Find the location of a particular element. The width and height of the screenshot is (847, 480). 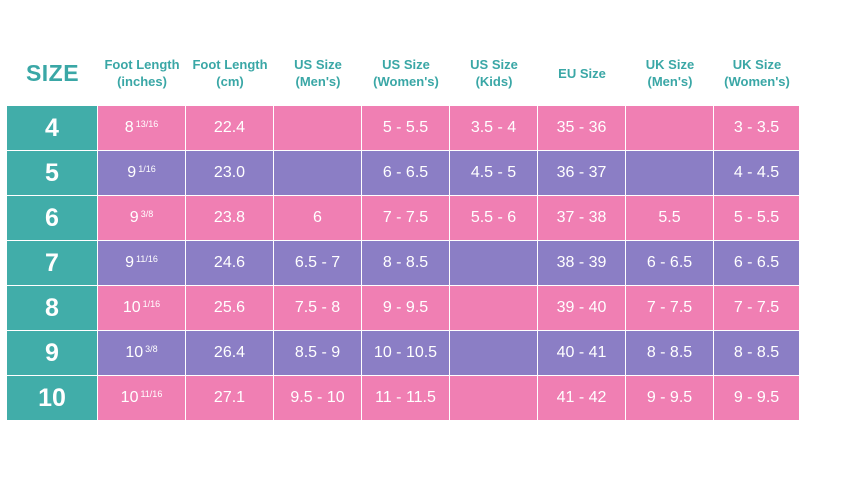

inch-fraction: 13/16 is located at coordinates (147, 124).